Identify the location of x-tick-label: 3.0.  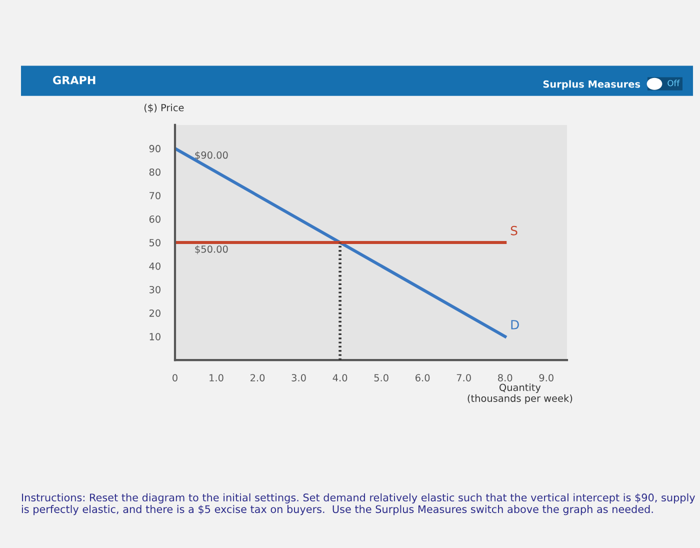
(299, 378).